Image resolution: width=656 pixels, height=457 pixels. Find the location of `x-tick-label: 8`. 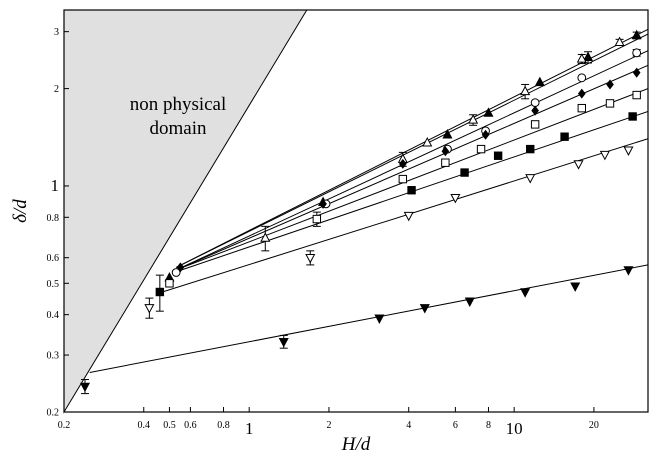

x-tick-label: 8 is located at coordinates (488, 425).